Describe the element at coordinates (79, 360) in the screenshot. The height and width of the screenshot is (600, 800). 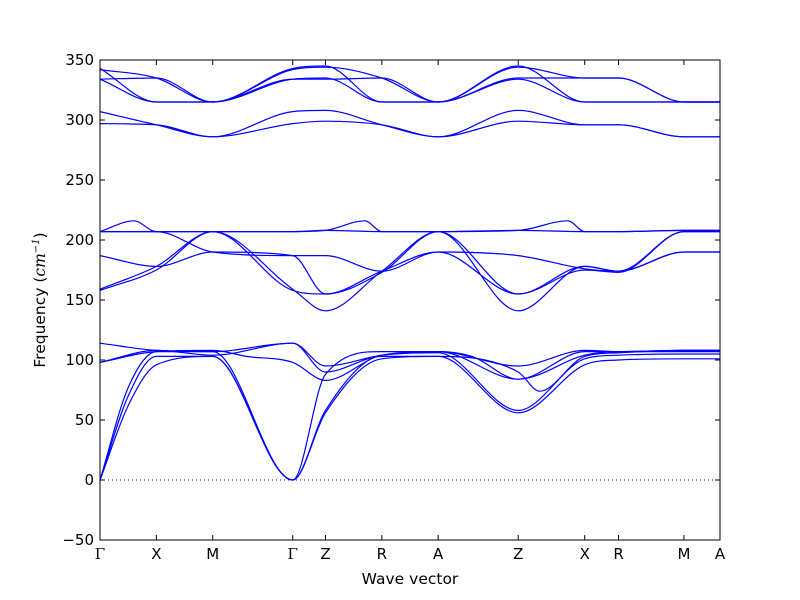
I see `y-tick-label: 100` at that location.